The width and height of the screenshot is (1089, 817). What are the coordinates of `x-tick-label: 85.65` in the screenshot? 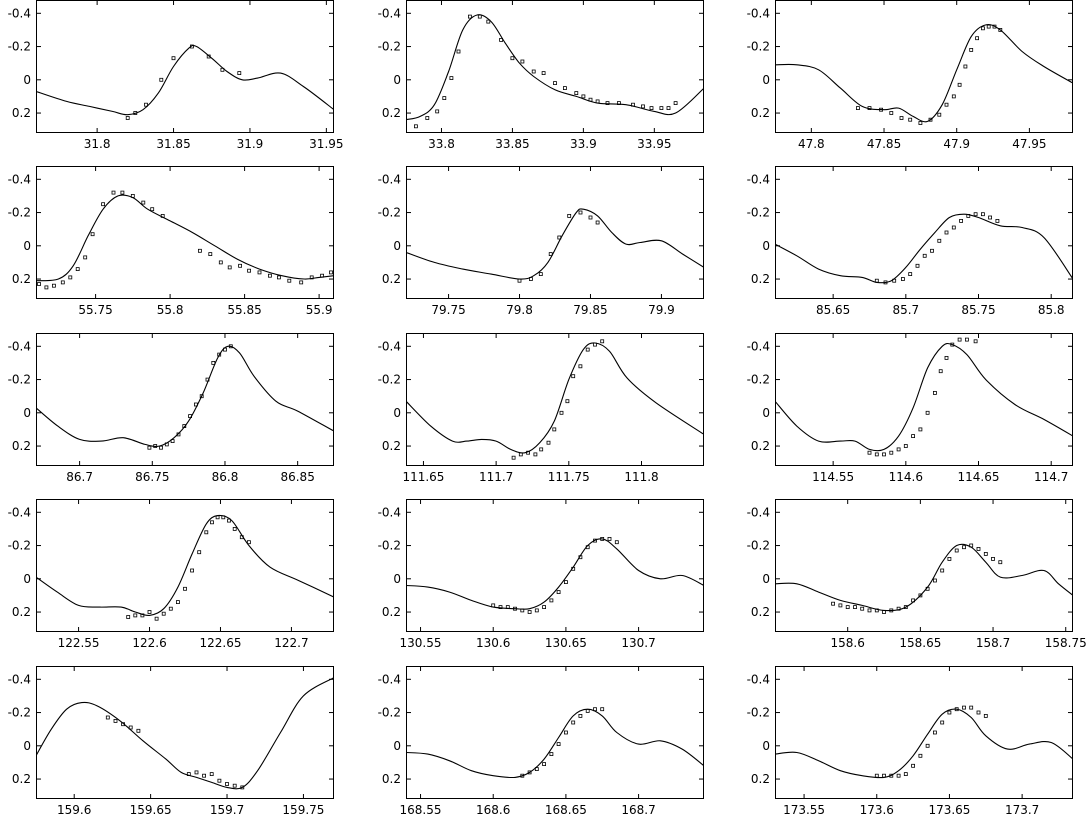 It's located at (833, 310).